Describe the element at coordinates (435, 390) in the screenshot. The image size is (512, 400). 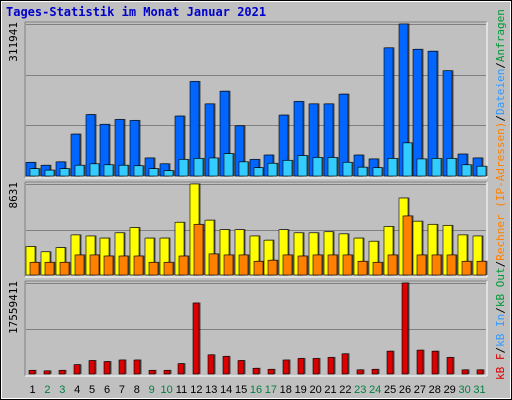
I see `x-tick-label-day-28: 28` at that location.